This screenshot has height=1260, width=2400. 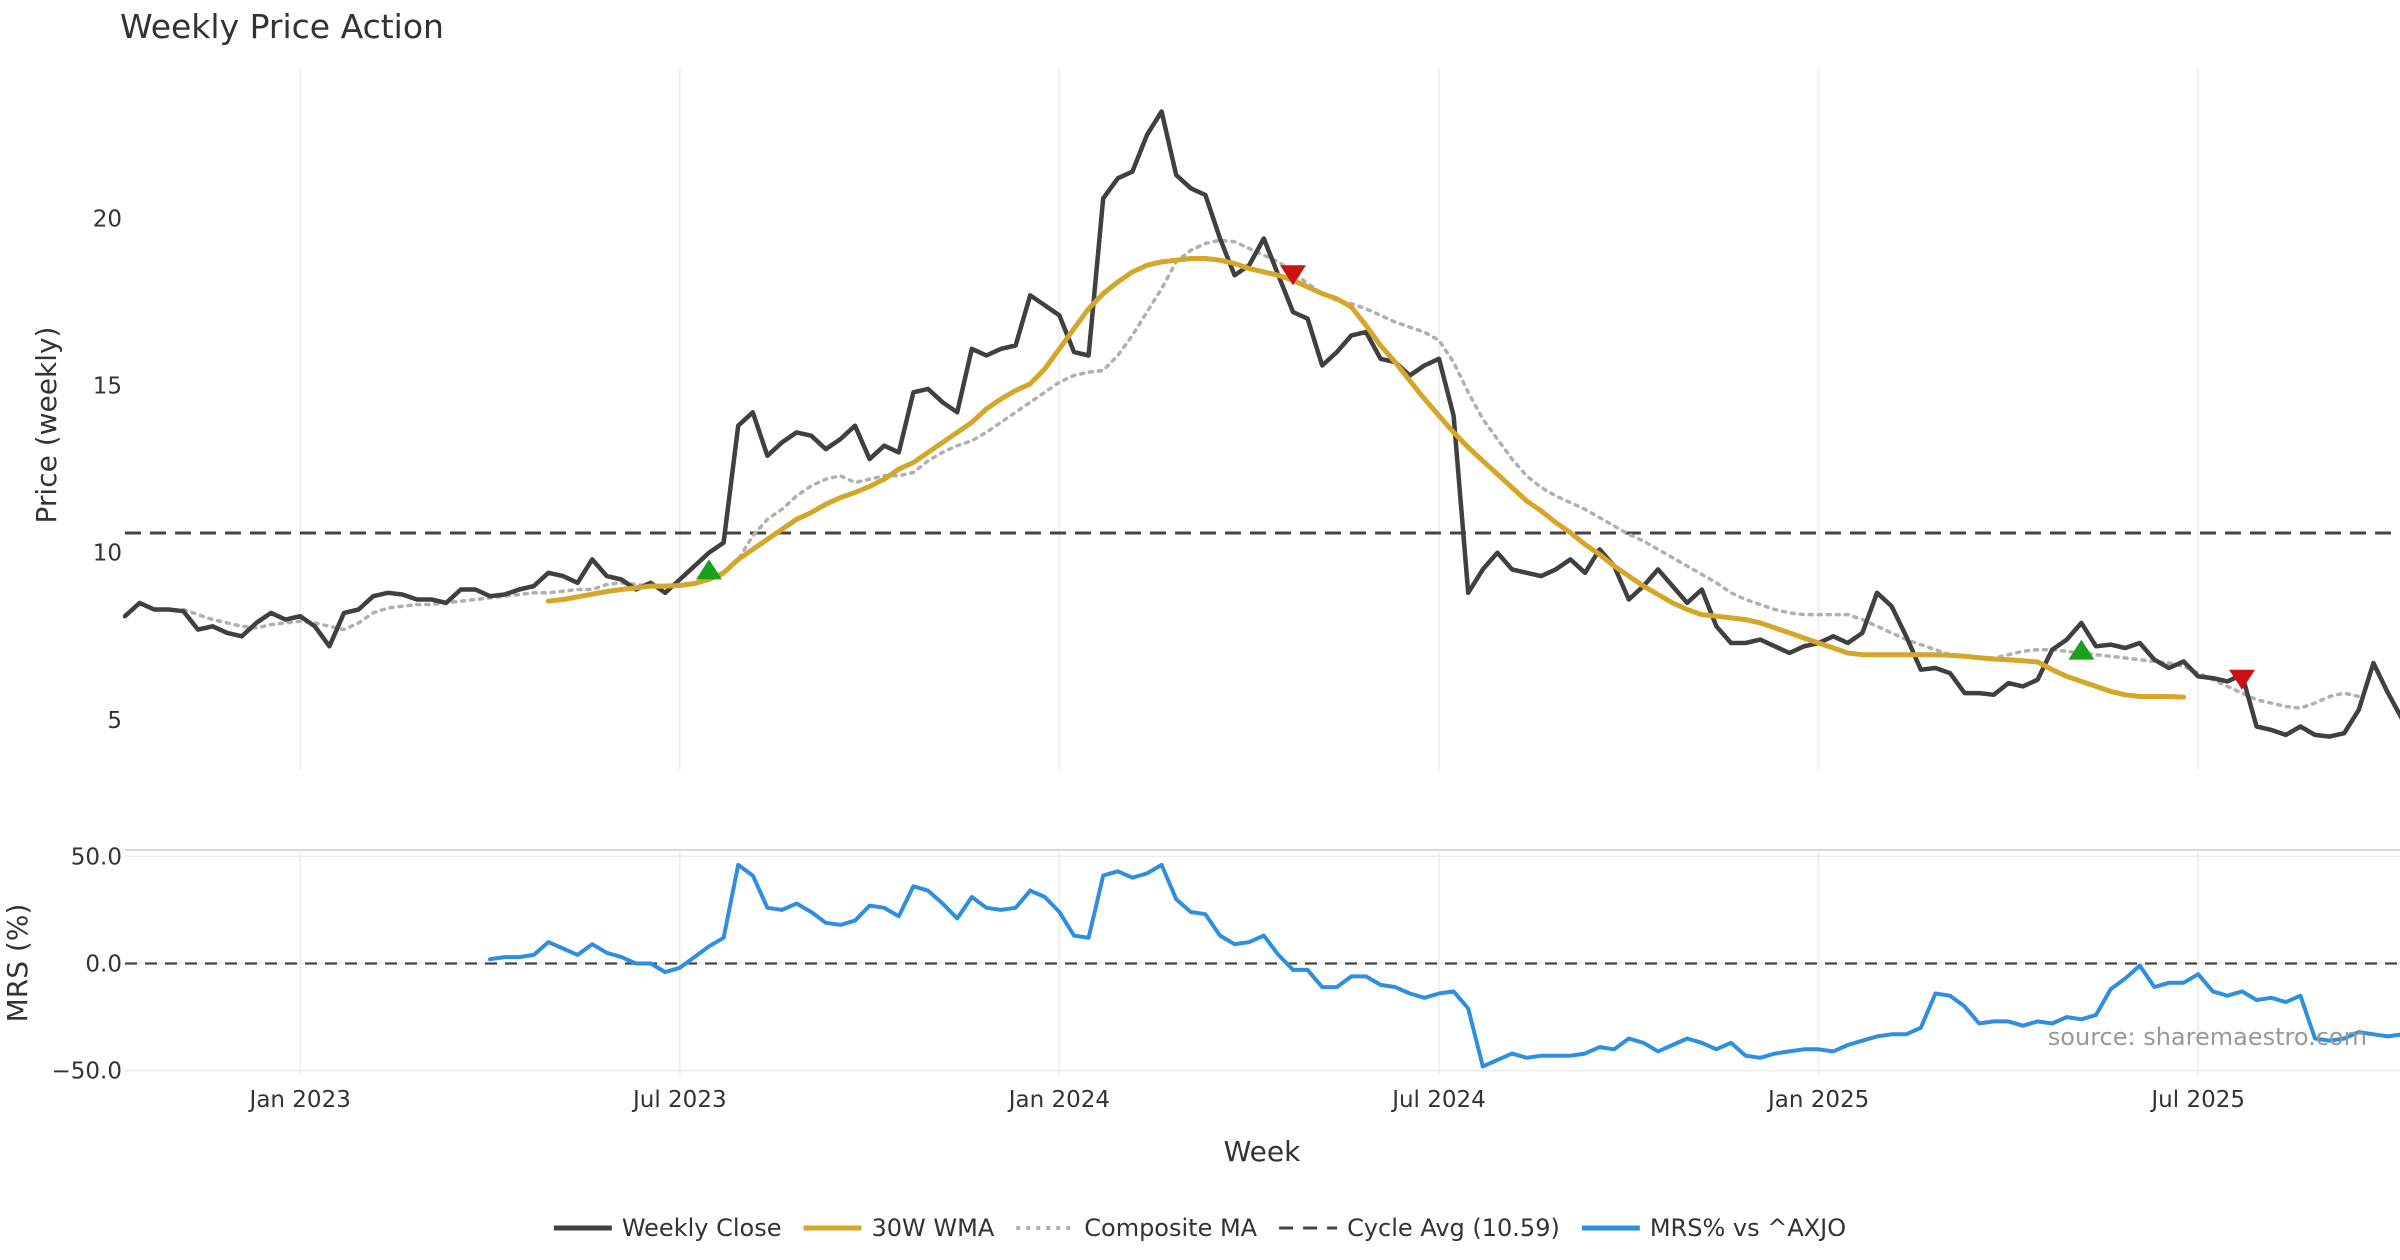 I want to click on price-y-tick-label: 5, so click(x=114, y=721).